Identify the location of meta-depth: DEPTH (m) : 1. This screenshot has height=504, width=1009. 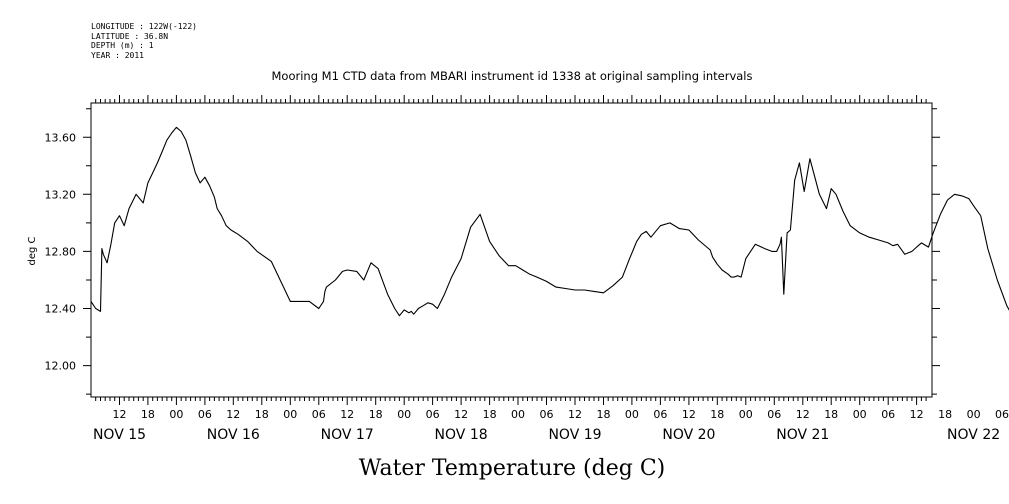
(122, 45).